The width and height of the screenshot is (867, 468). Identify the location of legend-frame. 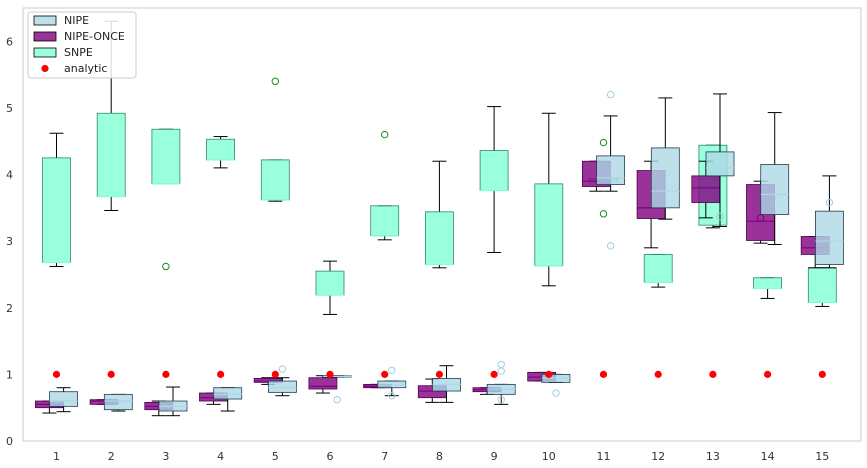
(82, 45).